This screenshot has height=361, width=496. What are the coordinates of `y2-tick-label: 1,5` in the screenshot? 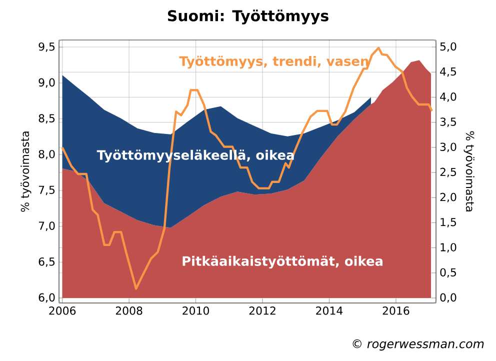 It's located at (448, 223).